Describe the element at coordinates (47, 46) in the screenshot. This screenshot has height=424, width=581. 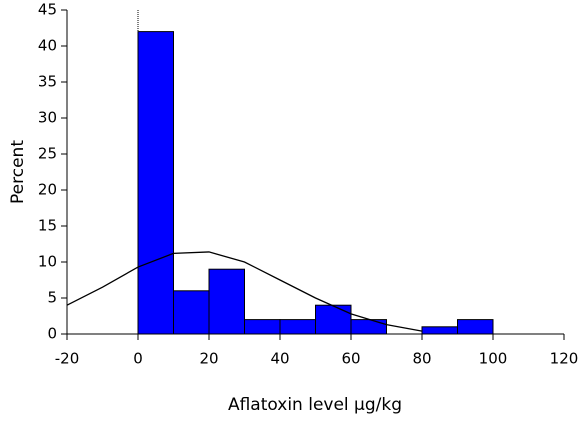
I see `y-tick-label: 40` at that location.